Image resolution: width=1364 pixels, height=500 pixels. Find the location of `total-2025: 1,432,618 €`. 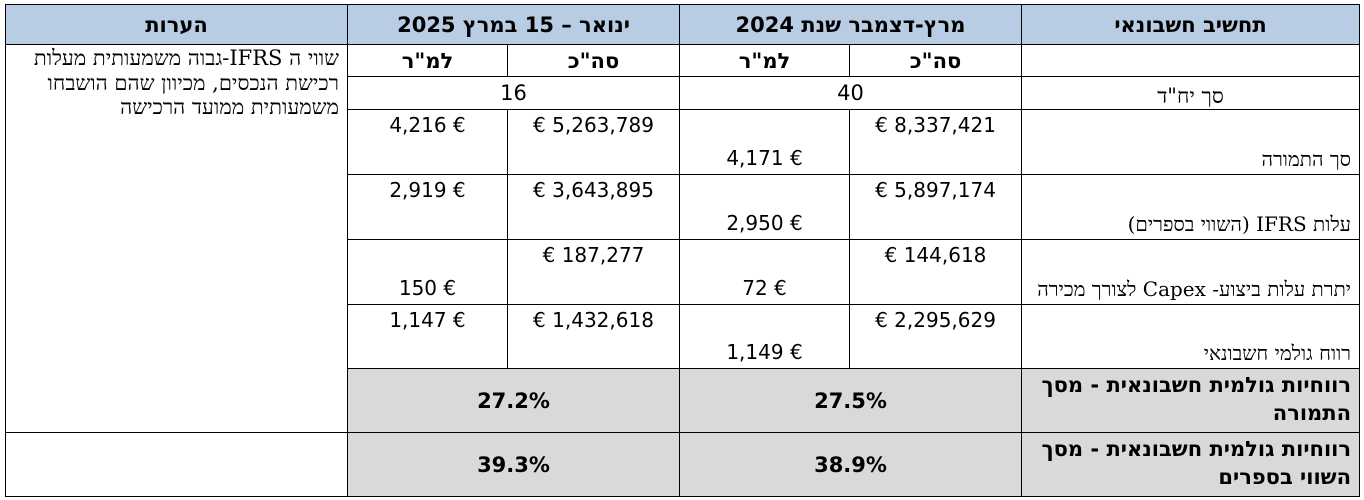

total-2025: 1,432,618 € is located at coordinates (593, 336).